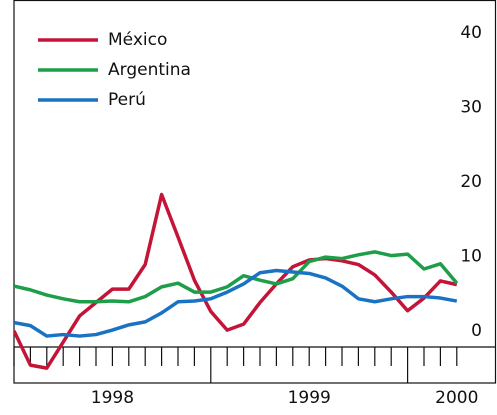 The height and width of the screenshot is (415, 497). I want to click on x-tick-label: 1998, so click(112, 398).